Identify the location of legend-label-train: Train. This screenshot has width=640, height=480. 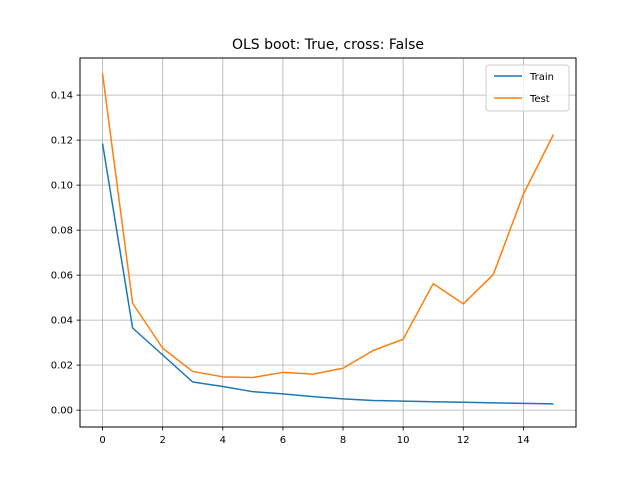
(541, 77).